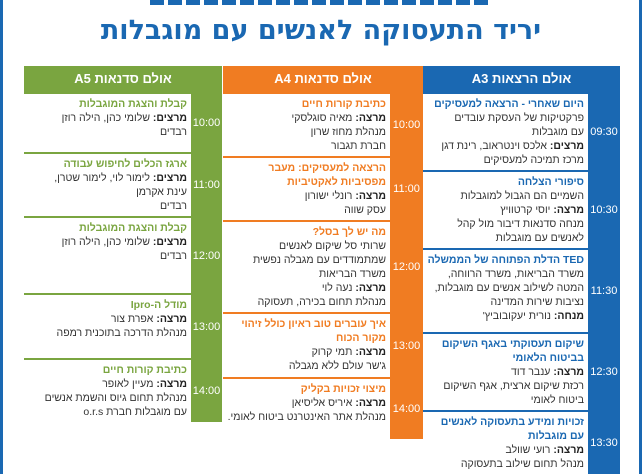 This screenshot has height=474, width=642. Describe the element at coordinates (161, 192) in the screenshot. I see `speaker-affiliation: עינת אקרמן` at that location.